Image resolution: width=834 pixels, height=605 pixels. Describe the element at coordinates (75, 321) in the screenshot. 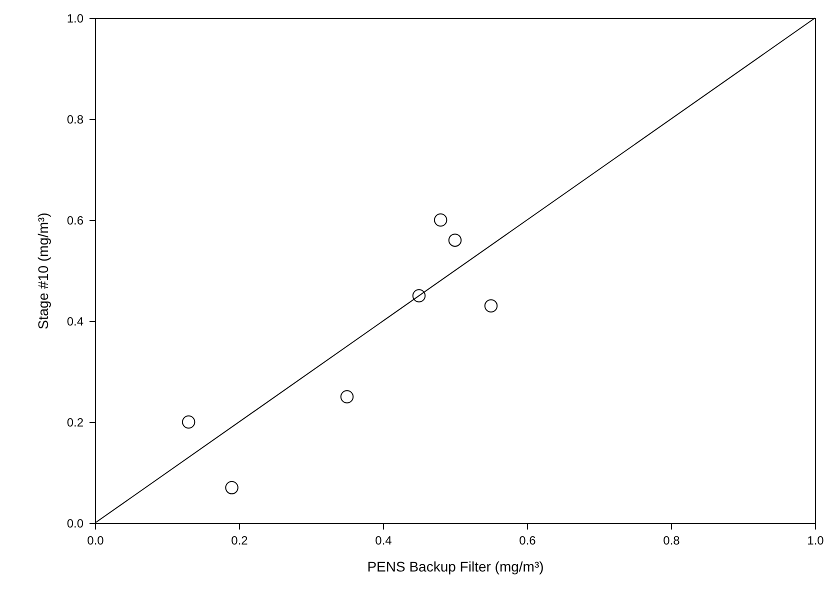

I see `y-tick-label: 0.4` at that location.